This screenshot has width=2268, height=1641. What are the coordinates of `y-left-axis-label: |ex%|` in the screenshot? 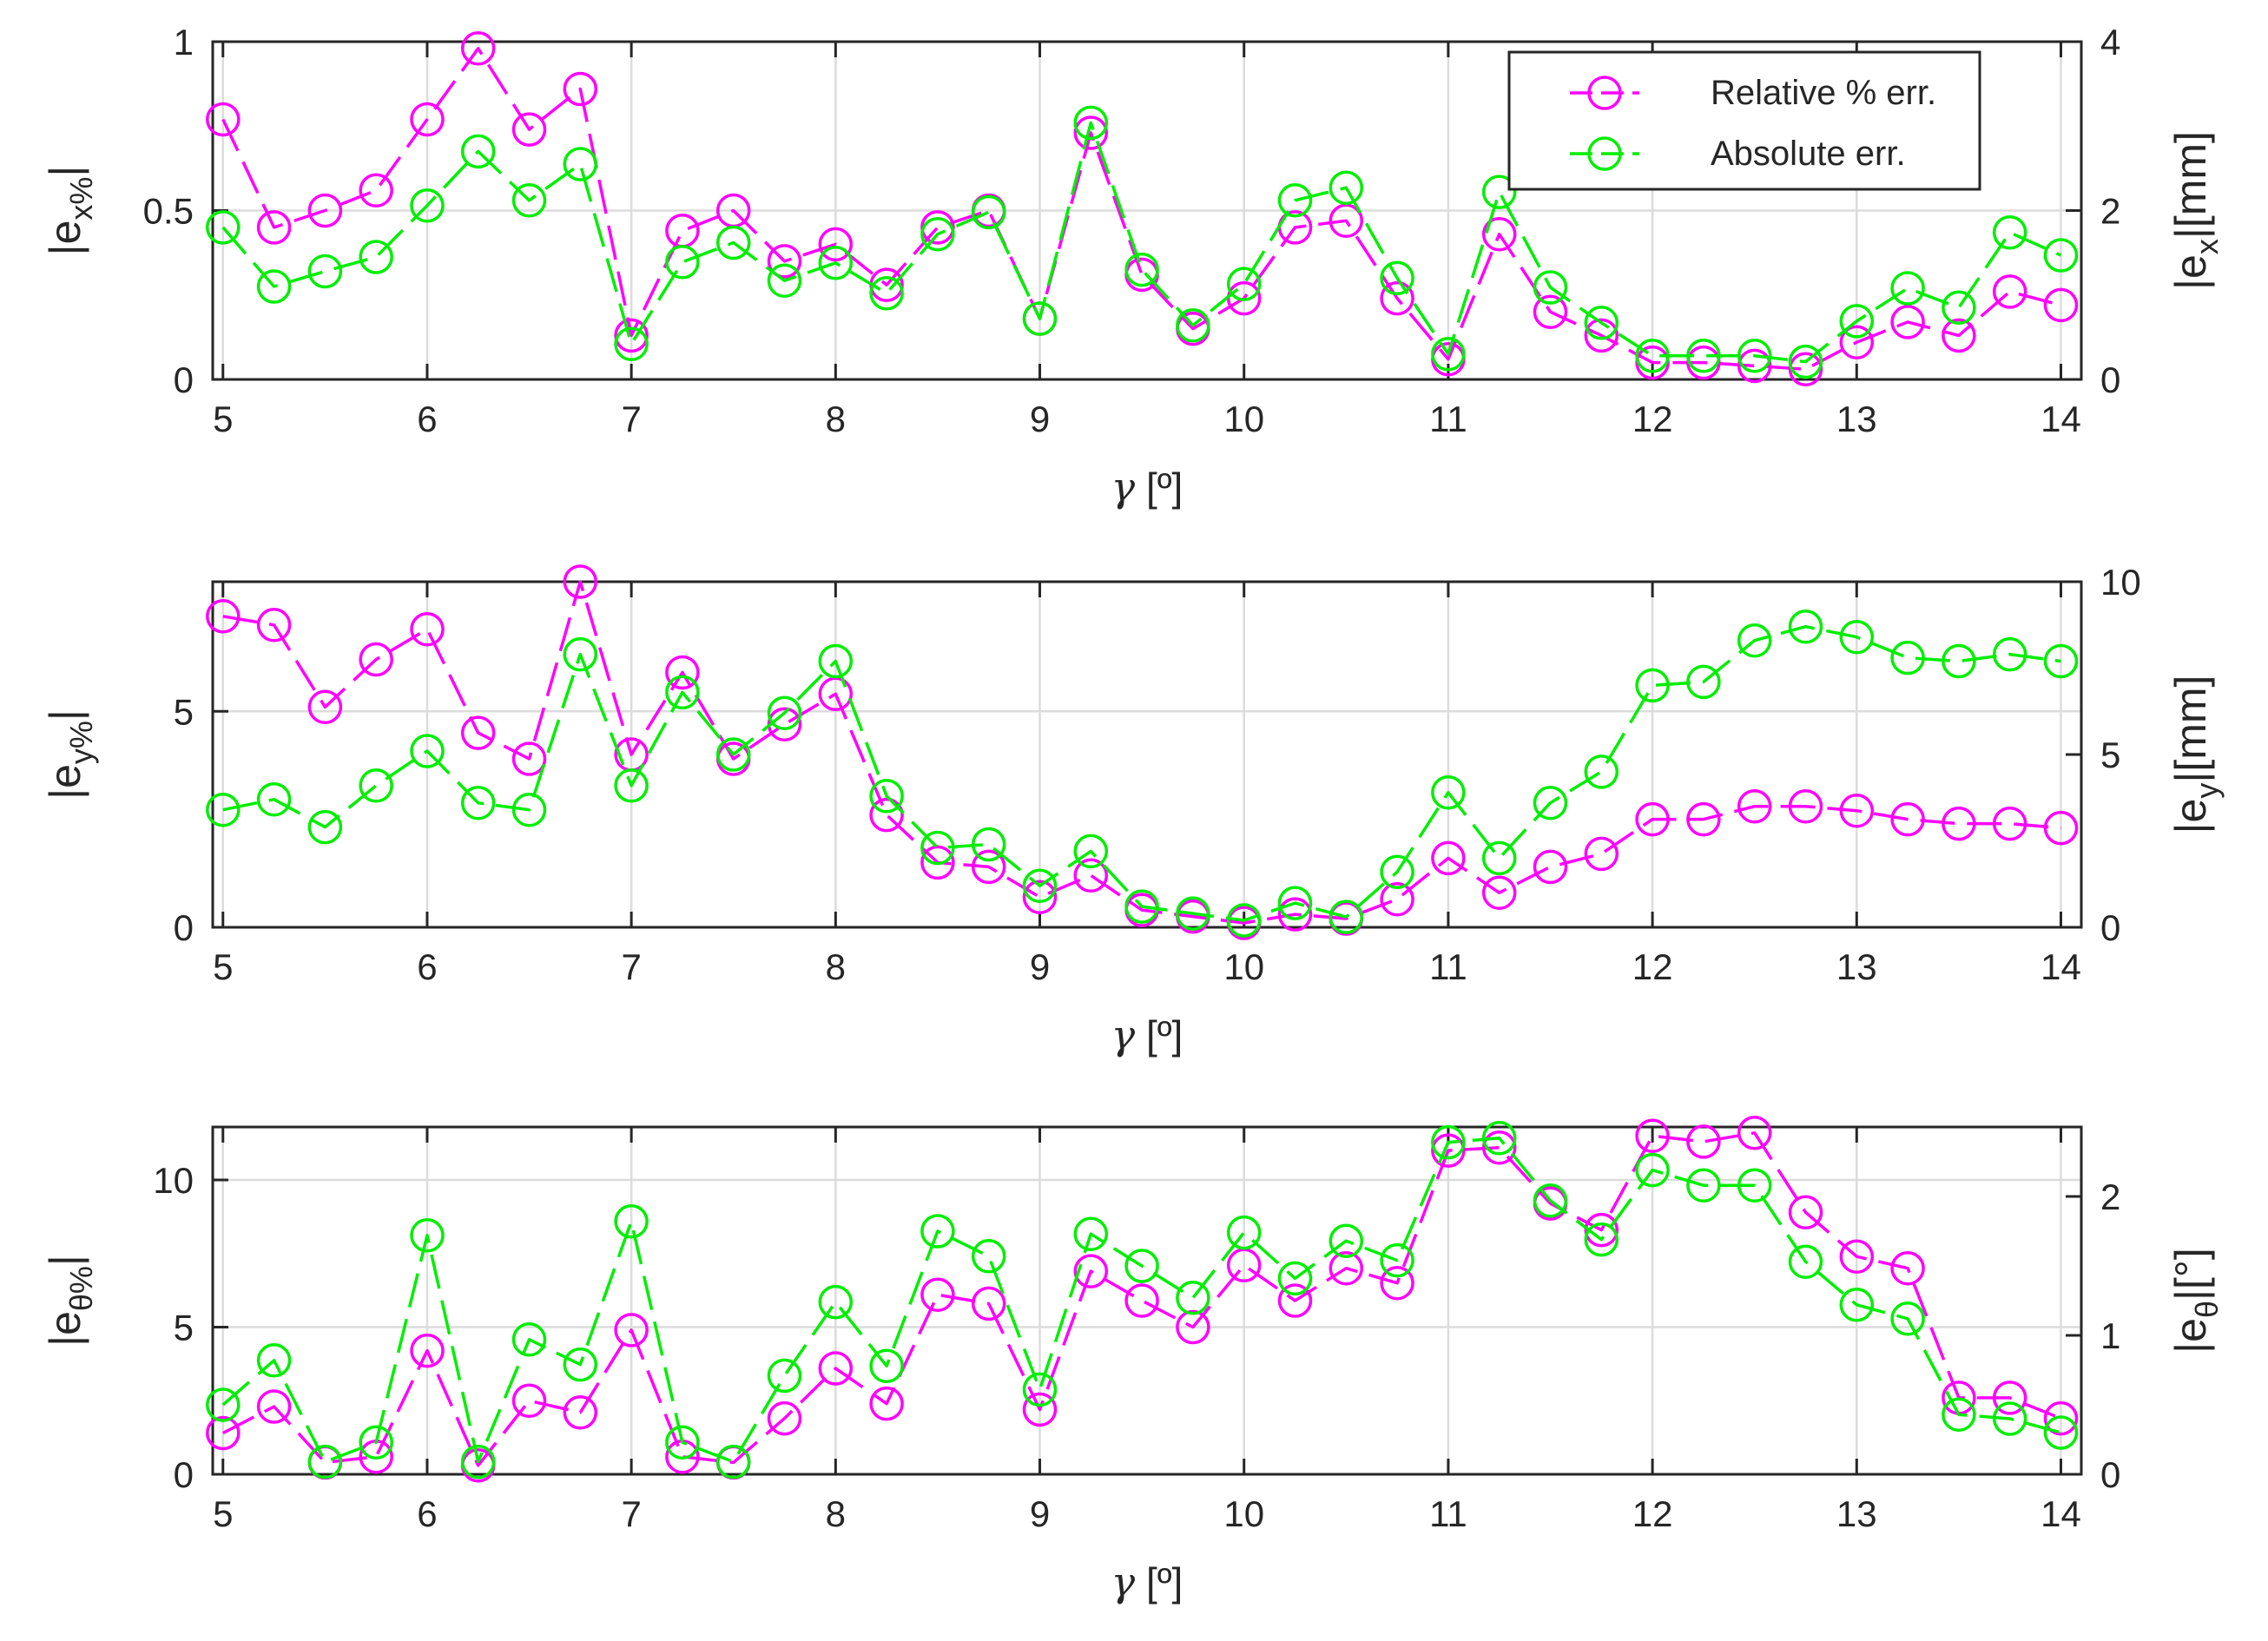 It's located at (70, 211).